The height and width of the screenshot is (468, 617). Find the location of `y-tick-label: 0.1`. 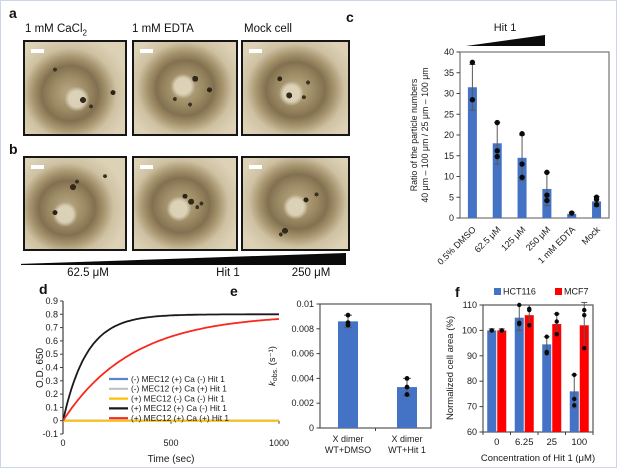

y-tick-label: 0.1 is located at coordinates (51, 407).